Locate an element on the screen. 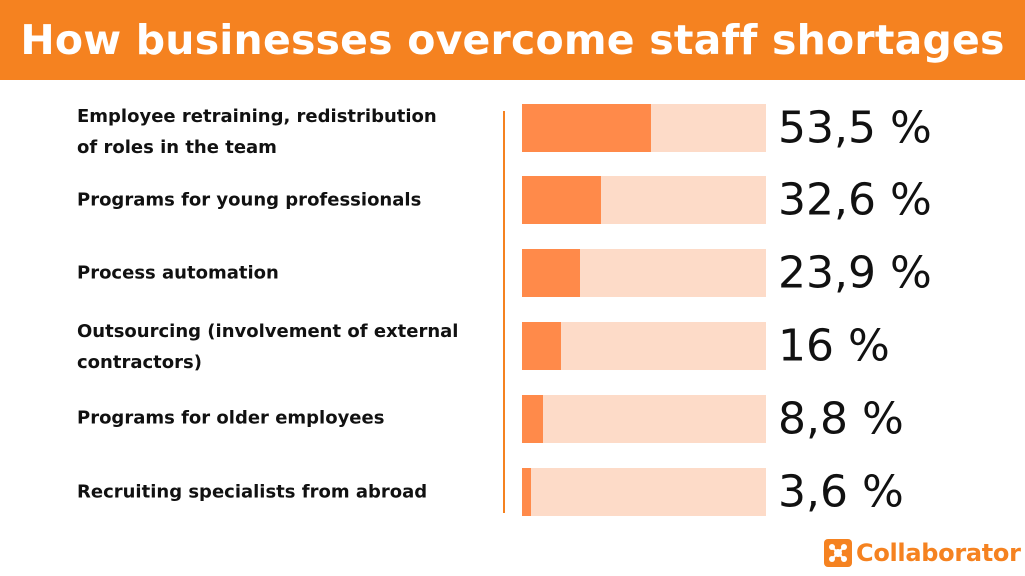  value-label: 3,6 % is located at coordinates (841, 492).